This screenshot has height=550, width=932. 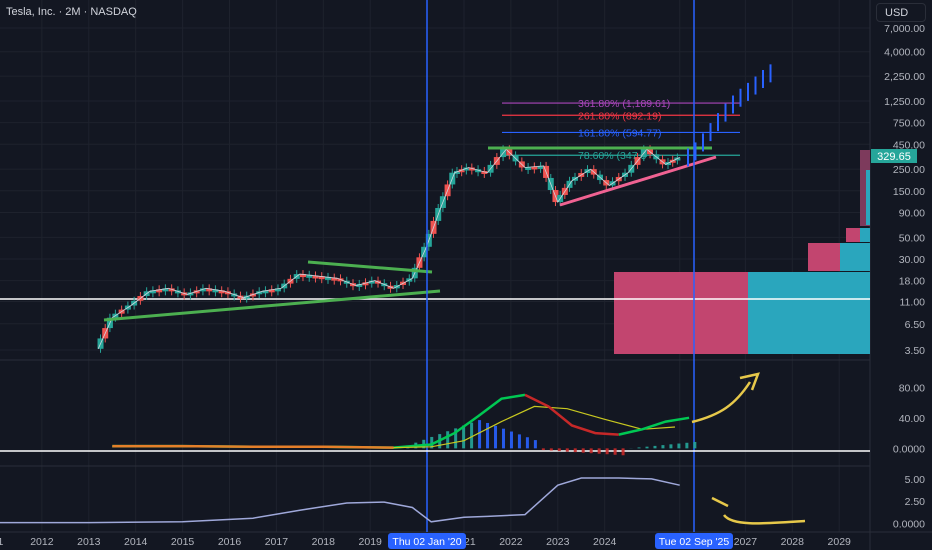 I want to click on osc-tick: 40.00, so click(x=912, y=419).